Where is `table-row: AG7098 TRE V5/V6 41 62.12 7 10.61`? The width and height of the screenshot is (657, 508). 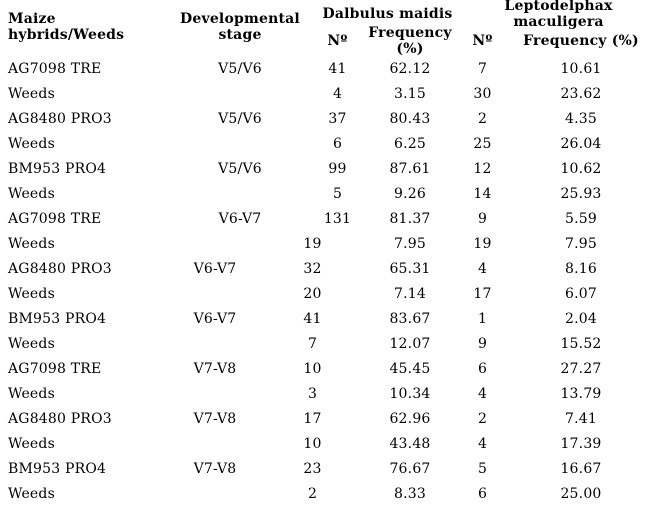
table-row: AG7098 TRE V5/V6 41 62.12 7 10.61 is located at coordinates (328, 68).